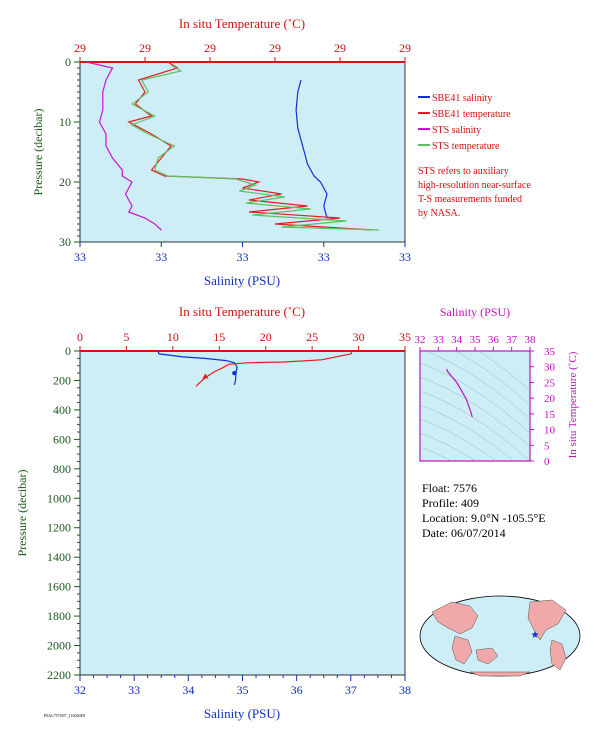  What do you see at coordinates (242, 51) in the screenshot?
I see `top-temp-ticks: 29 29 29 29 29 29` at bounding box center [242, 51].